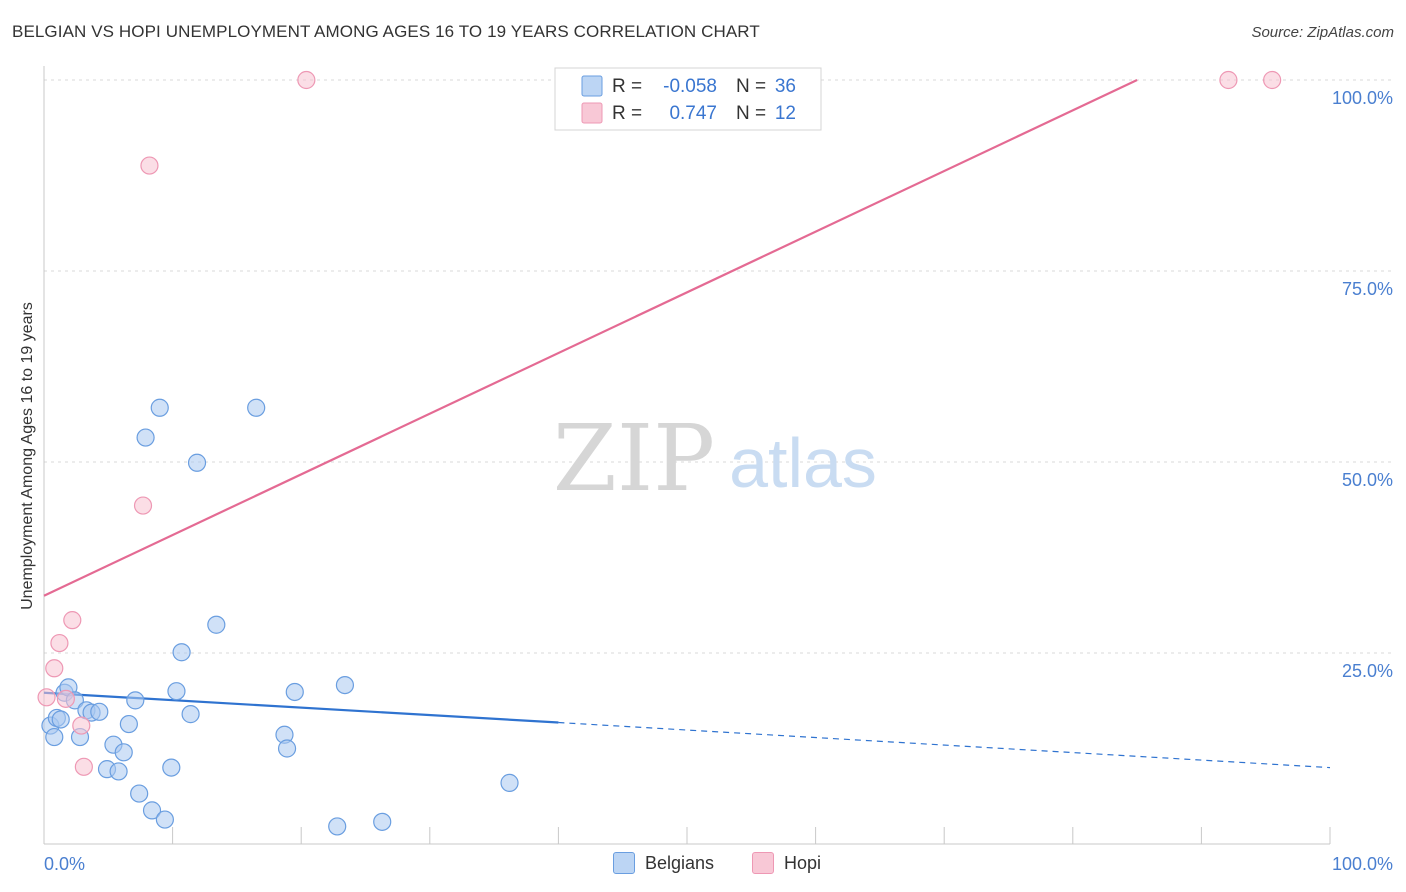 Image resolution: width=1406 pixels, height=892 pixels. What do you see at coordinates (690, 86) in the screenshot?
I see `legend-r-value-belgians: -0.058` at bounding box center [690, 86].